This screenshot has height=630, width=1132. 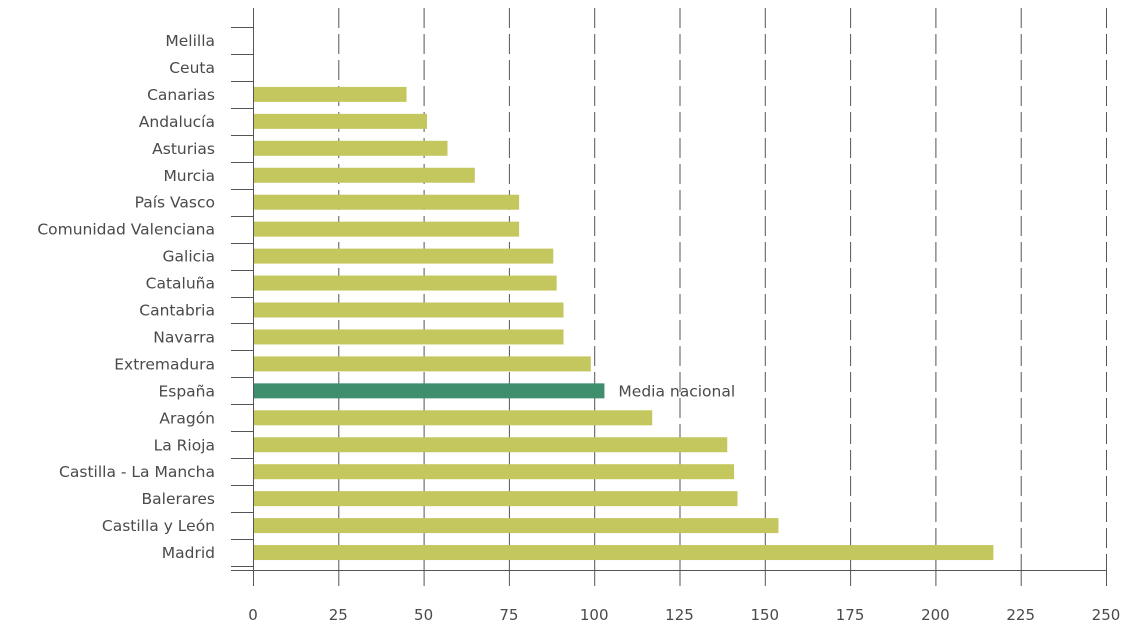 I want to click on category-label: País Vasco, so click(x=175, y=203).